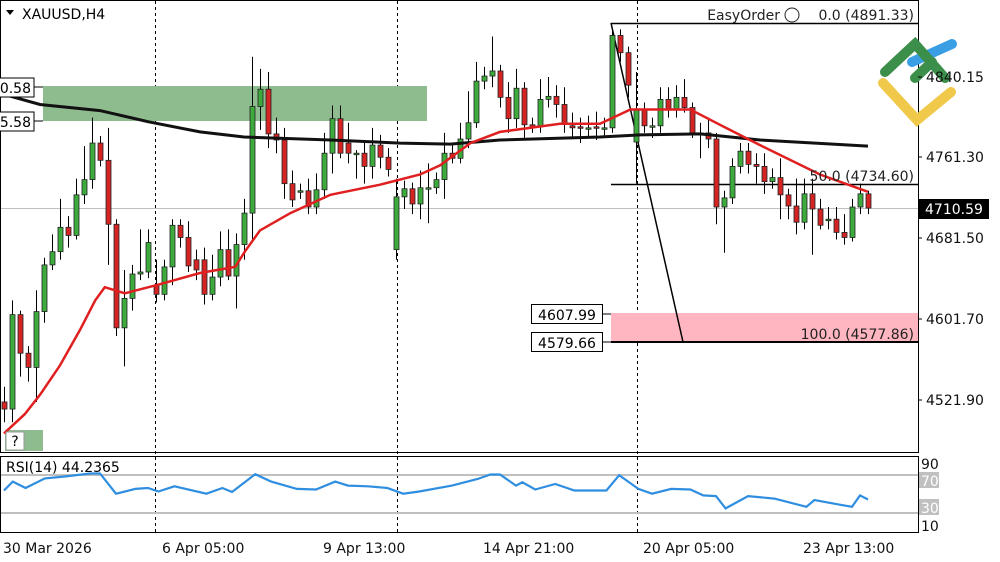 Image resolution: width=1000 pixels, height=562 pixels. What do you see at coordinates (434, 119) in the screenshot?
I see `slow-moving-average-line` at bounding box center [434, 119].